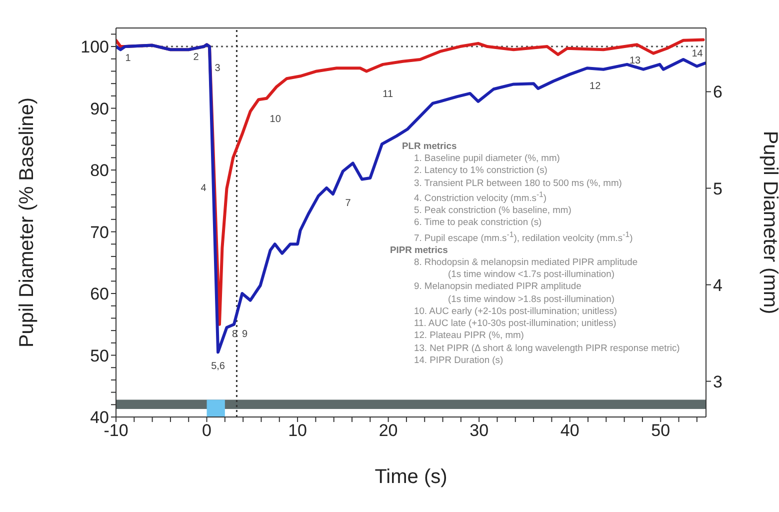  I want to click on annotation: 1, so click(128, 58).